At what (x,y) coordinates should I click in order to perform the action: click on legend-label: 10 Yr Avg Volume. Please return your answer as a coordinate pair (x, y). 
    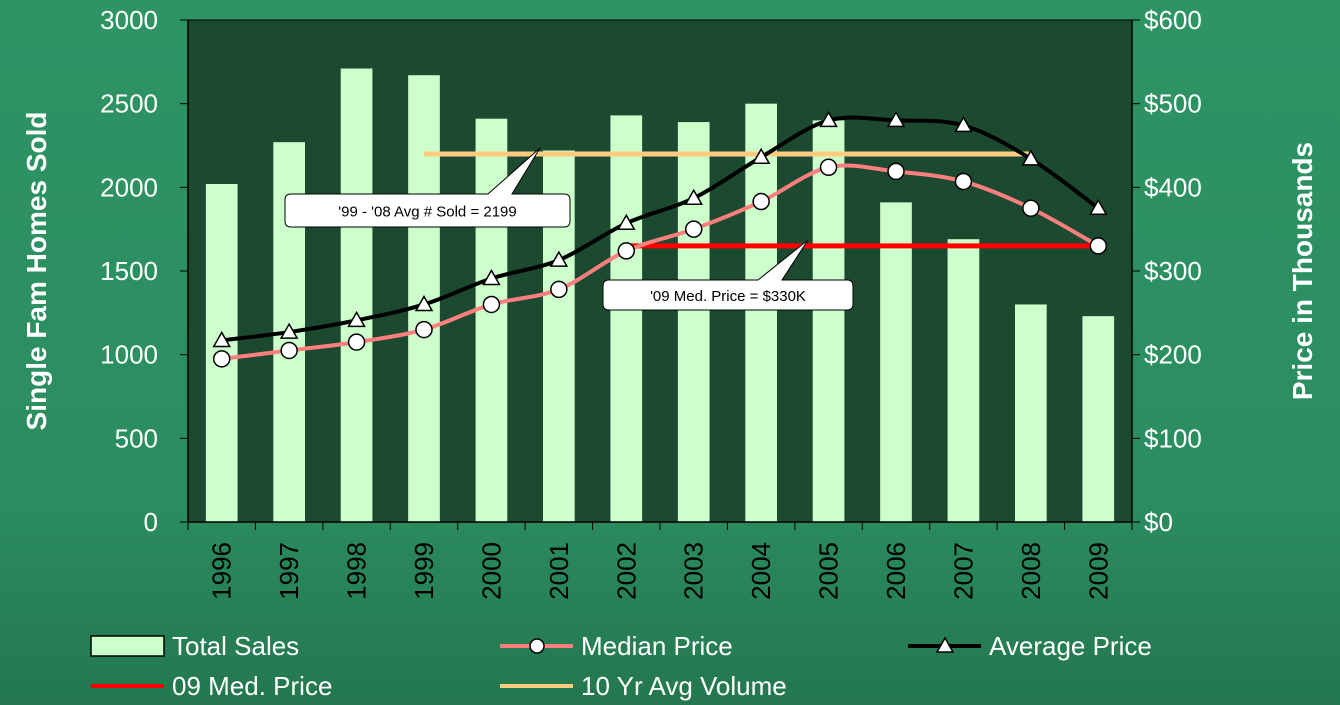
    Looking at the image, I should click on (684, 686).